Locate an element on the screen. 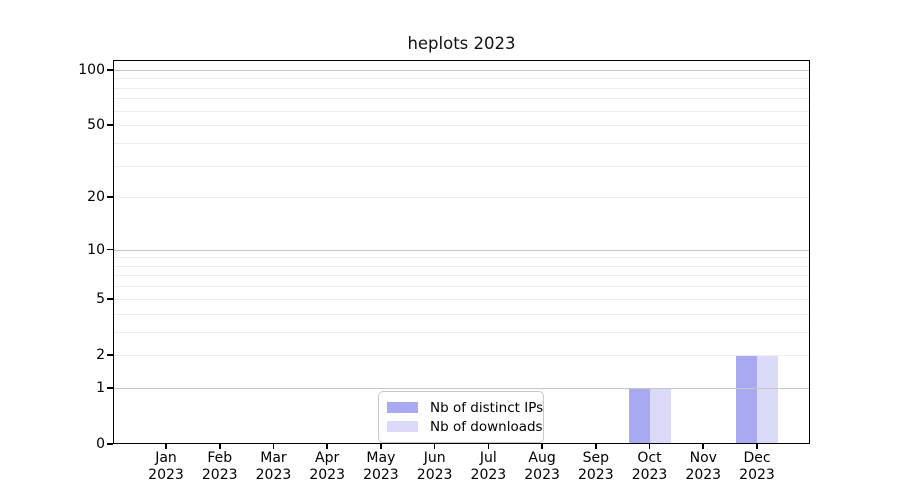  x-tick-label: Dec 2023 is located at coordinates (757, 466).